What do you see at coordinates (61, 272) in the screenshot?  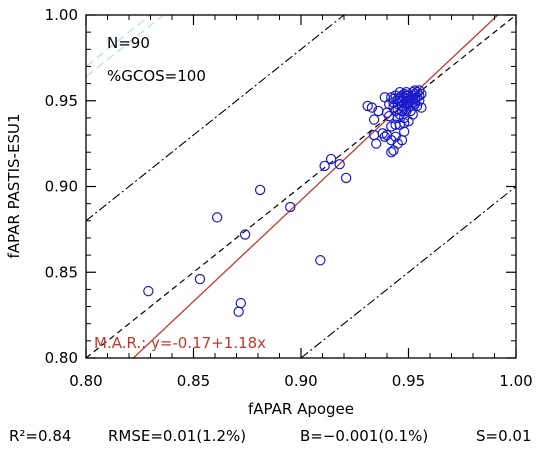 I see `y-tick-label: 0.85` at bounding box center [61, 272].